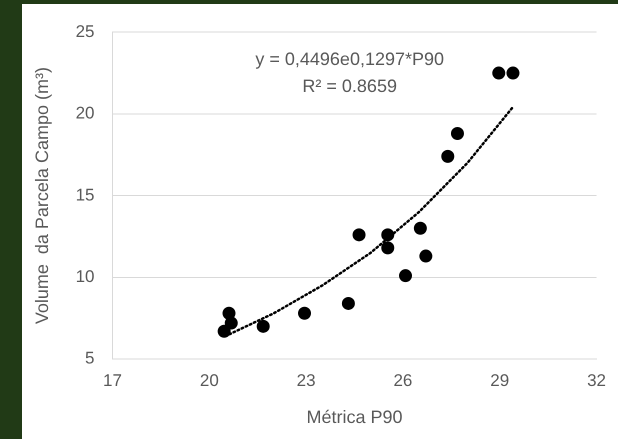 The height and width of the screenshot is (439, 618). Describe the element at coordinates (209, 380) in the screenshot. I see `x-tick-label: 20` at that location.